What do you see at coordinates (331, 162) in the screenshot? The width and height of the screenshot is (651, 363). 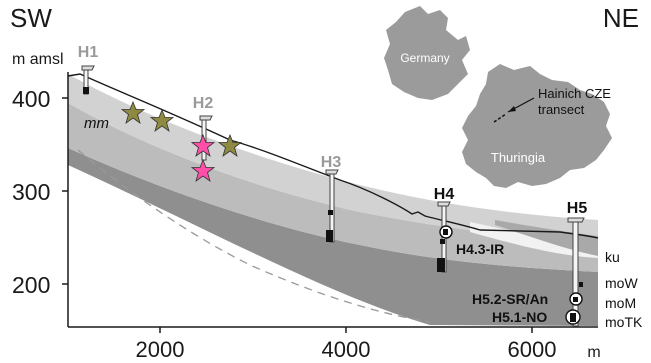 I see `well-label-h3: H3` at bounding box center [331, 162].